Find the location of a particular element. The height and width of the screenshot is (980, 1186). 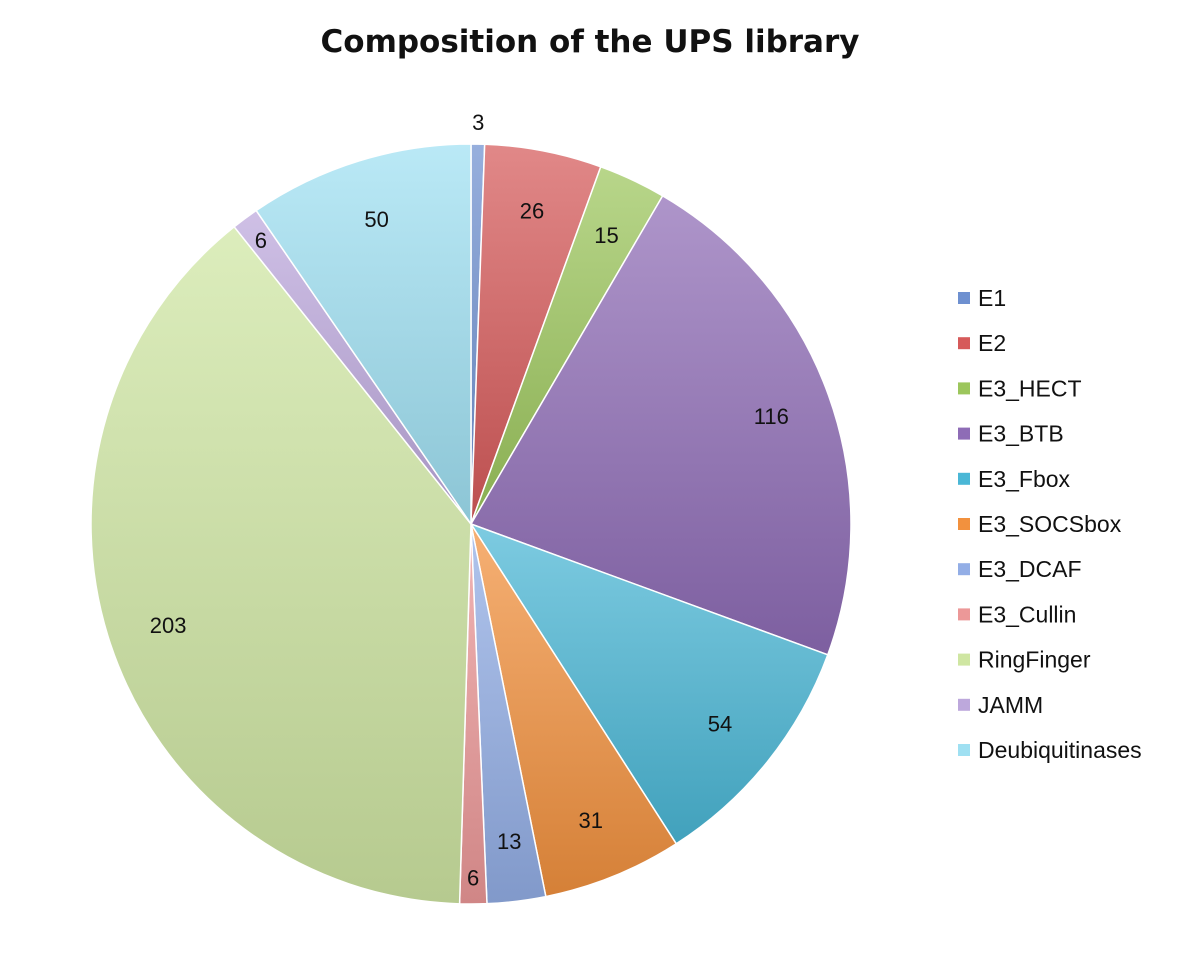

legend-swatch-ringfinger is located at coordinates (964, 659).